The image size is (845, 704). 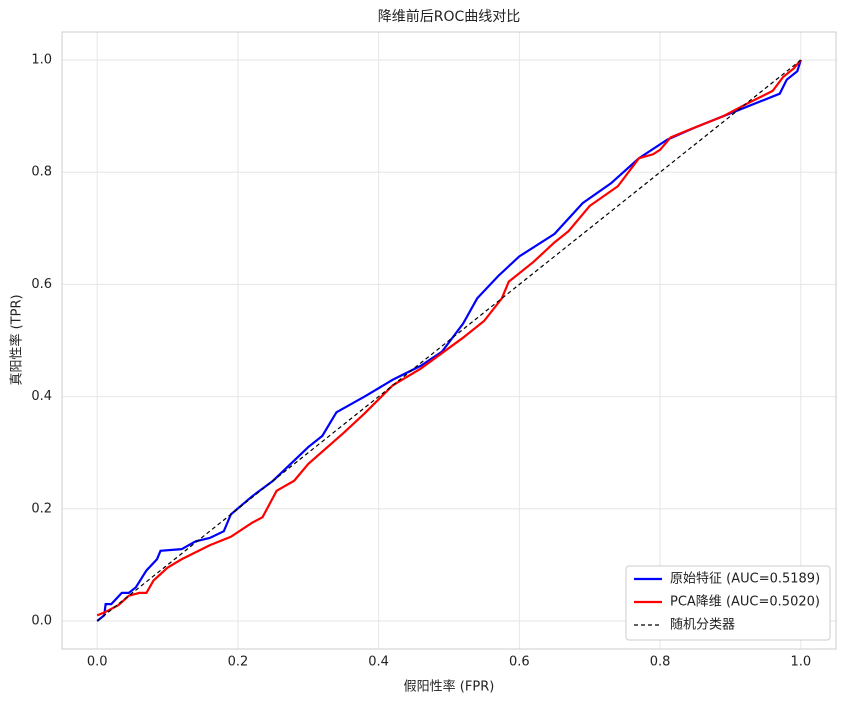 I want to click on y-tick-label: 0.6, so click(x=41, y=284).